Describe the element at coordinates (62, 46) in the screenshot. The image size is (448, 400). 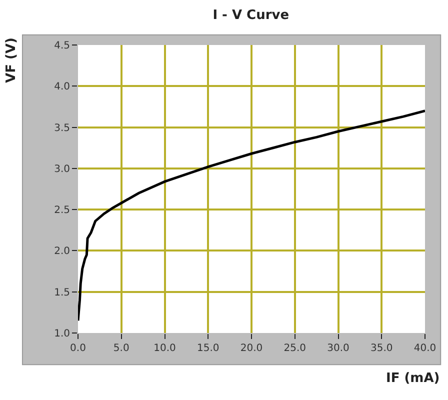
I see `y-tick-label: 4.5` at that location.